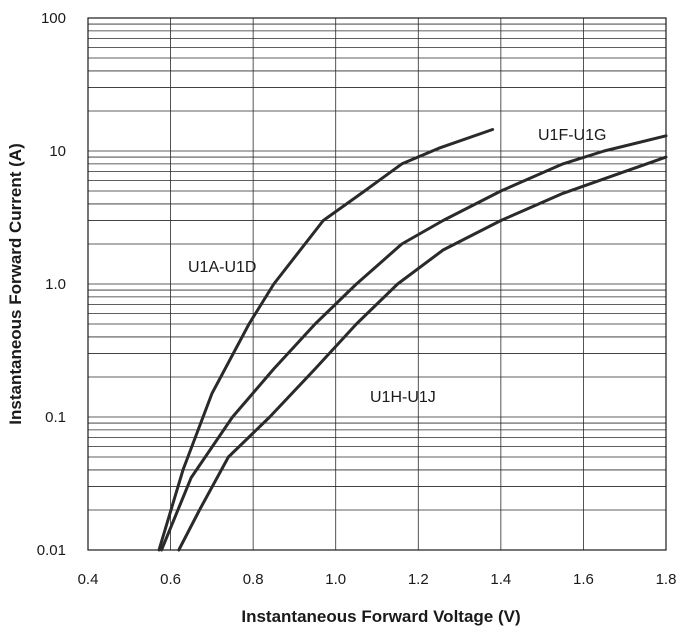 The height and width of the screenshot is (632, 680). What do you see at coordinates (500, 579) in the screenshot?
I see `x-tick-label: 1.4` at bounding box center [500, 579].